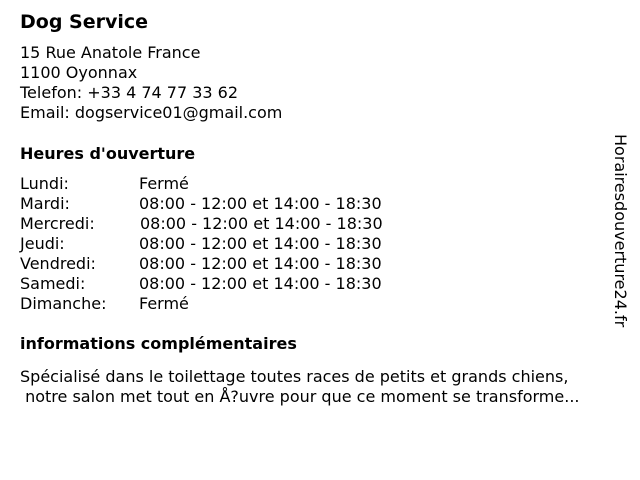  What do you see at coordinates (158, 343) in the screenshot?
I see `info-heading: informations complémentaires` at bounding box center [158, 343].